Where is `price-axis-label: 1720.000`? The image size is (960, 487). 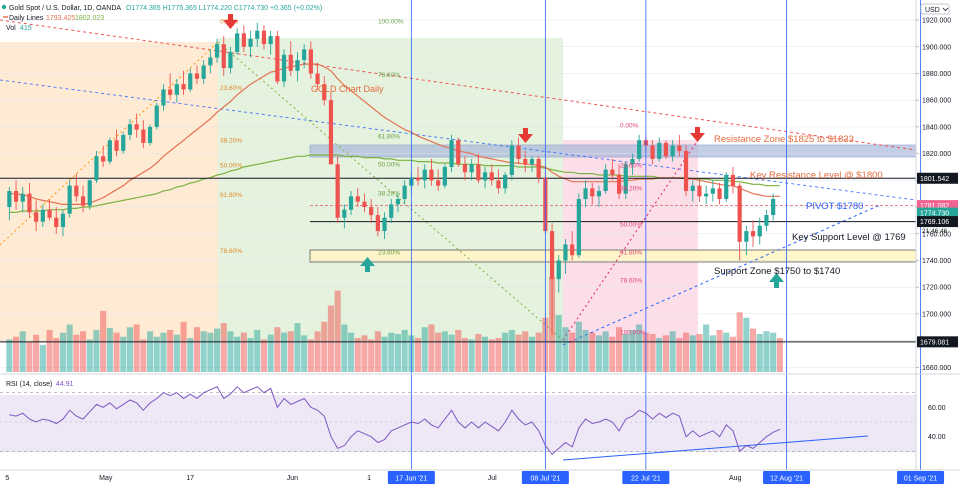 price-axis-label: 1720.000 is located at coordinates (936, 288).